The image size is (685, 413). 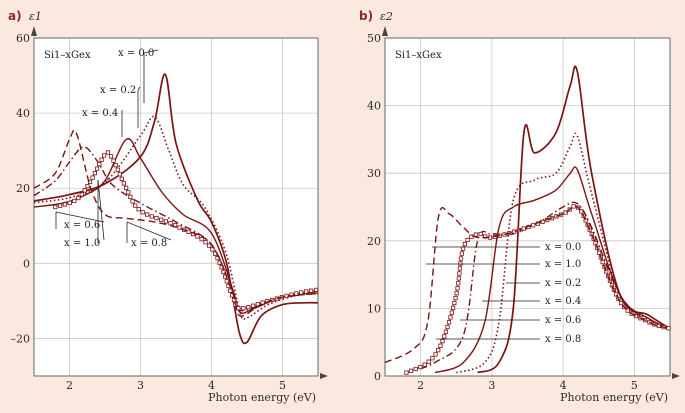 I want to click on panel-label: a), so click(x=15, y=16).